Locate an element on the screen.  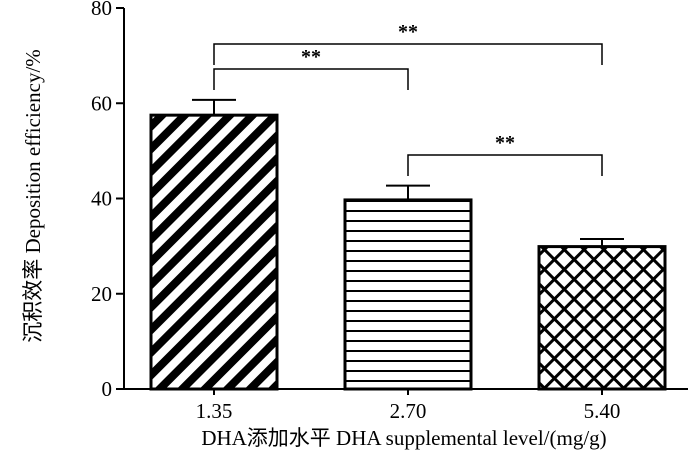
y-tick-label: 40 is located at coordinates (101, 199).